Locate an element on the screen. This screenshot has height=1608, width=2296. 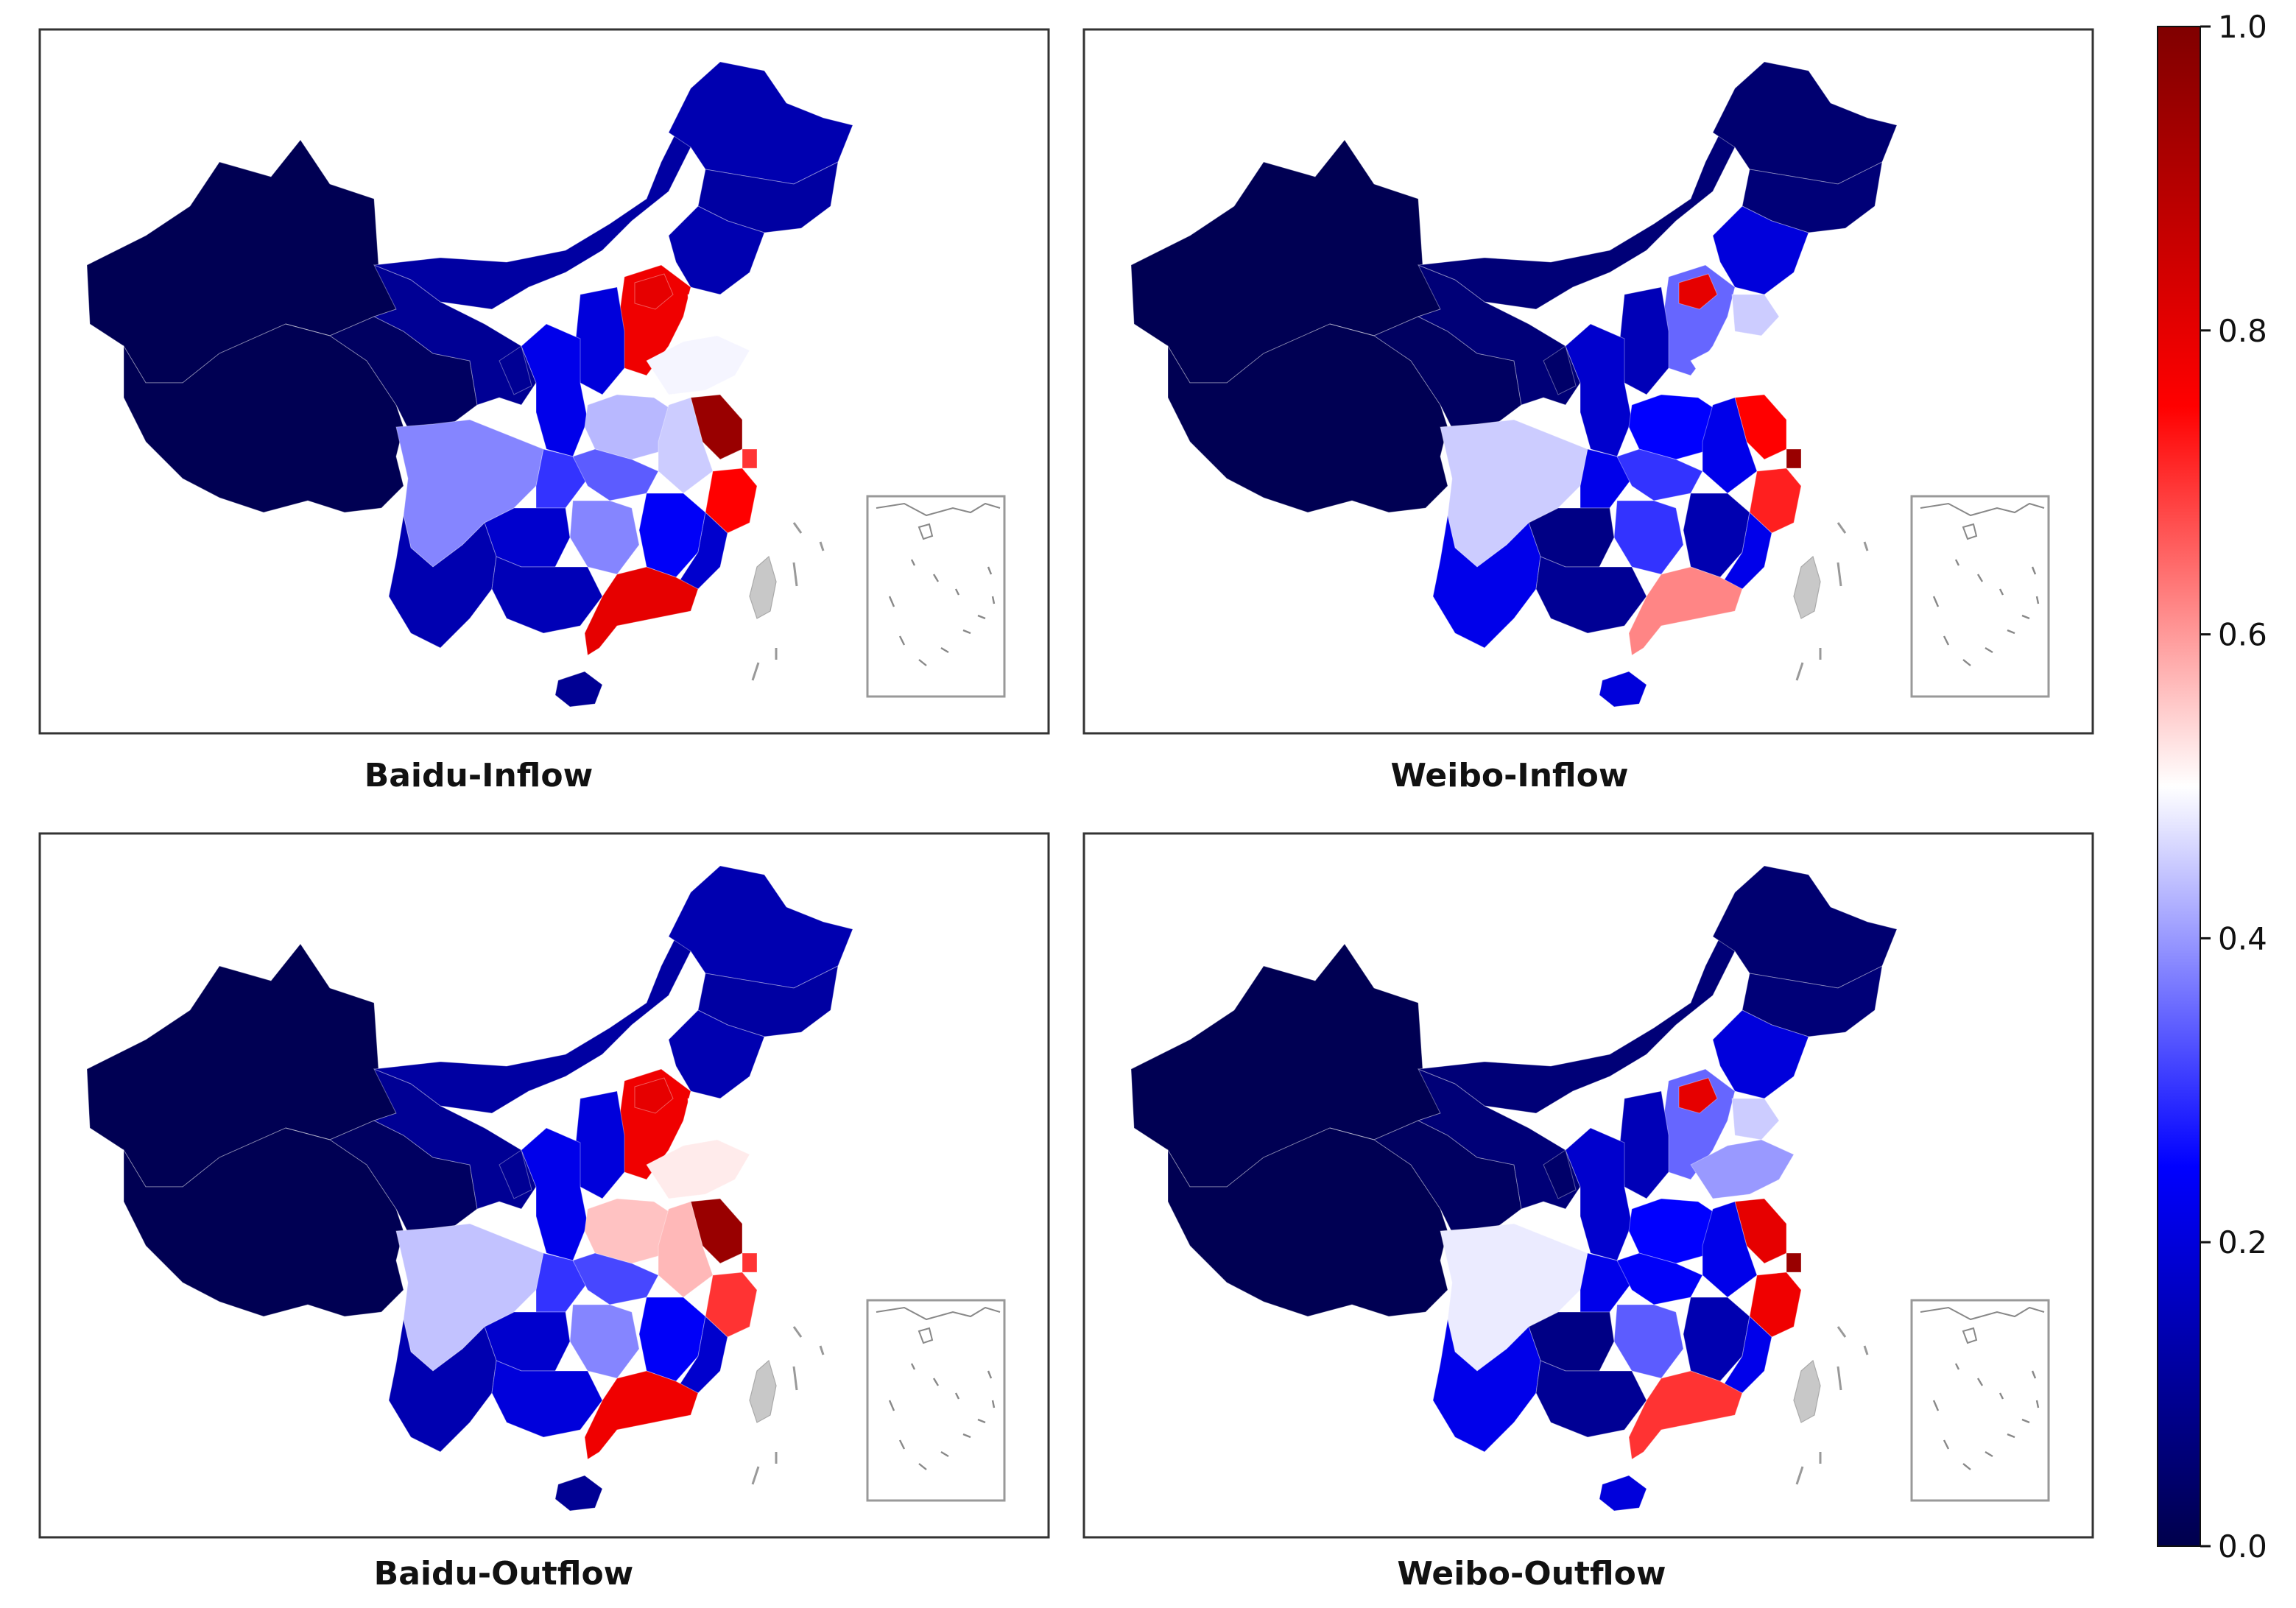
panel-title: Weibo-Outflow is located at coordinates (1531, 1574).